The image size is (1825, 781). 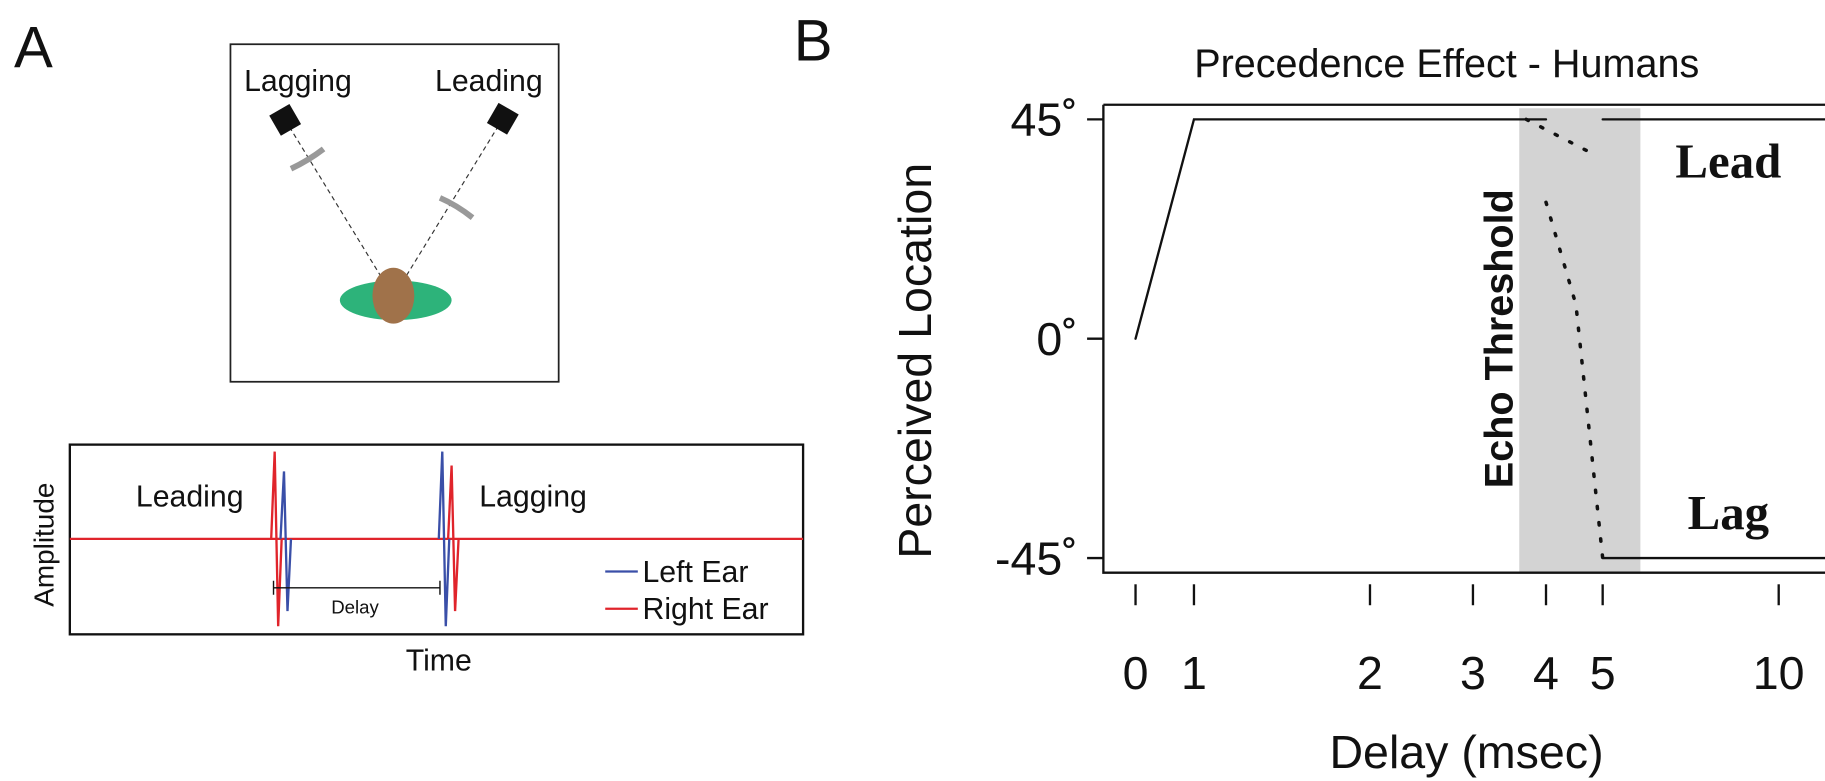 What do you see at coordinates (1446, 64) in the screenshot?
I see `chart-title: Precedence Effect - Humans` at bounding box center [1446, 64].